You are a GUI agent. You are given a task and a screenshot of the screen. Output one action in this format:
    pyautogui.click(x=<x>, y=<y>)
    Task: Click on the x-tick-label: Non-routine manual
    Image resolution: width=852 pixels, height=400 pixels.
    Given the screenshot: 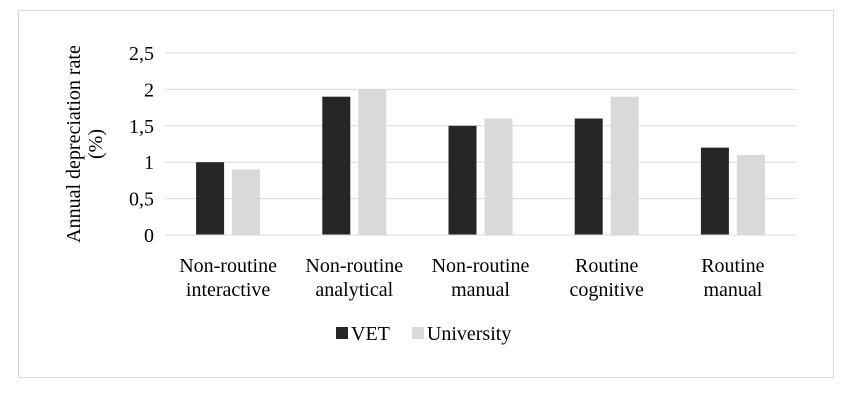 What is the action you would take?
    pyautogui.click(x=481, y=278)
    